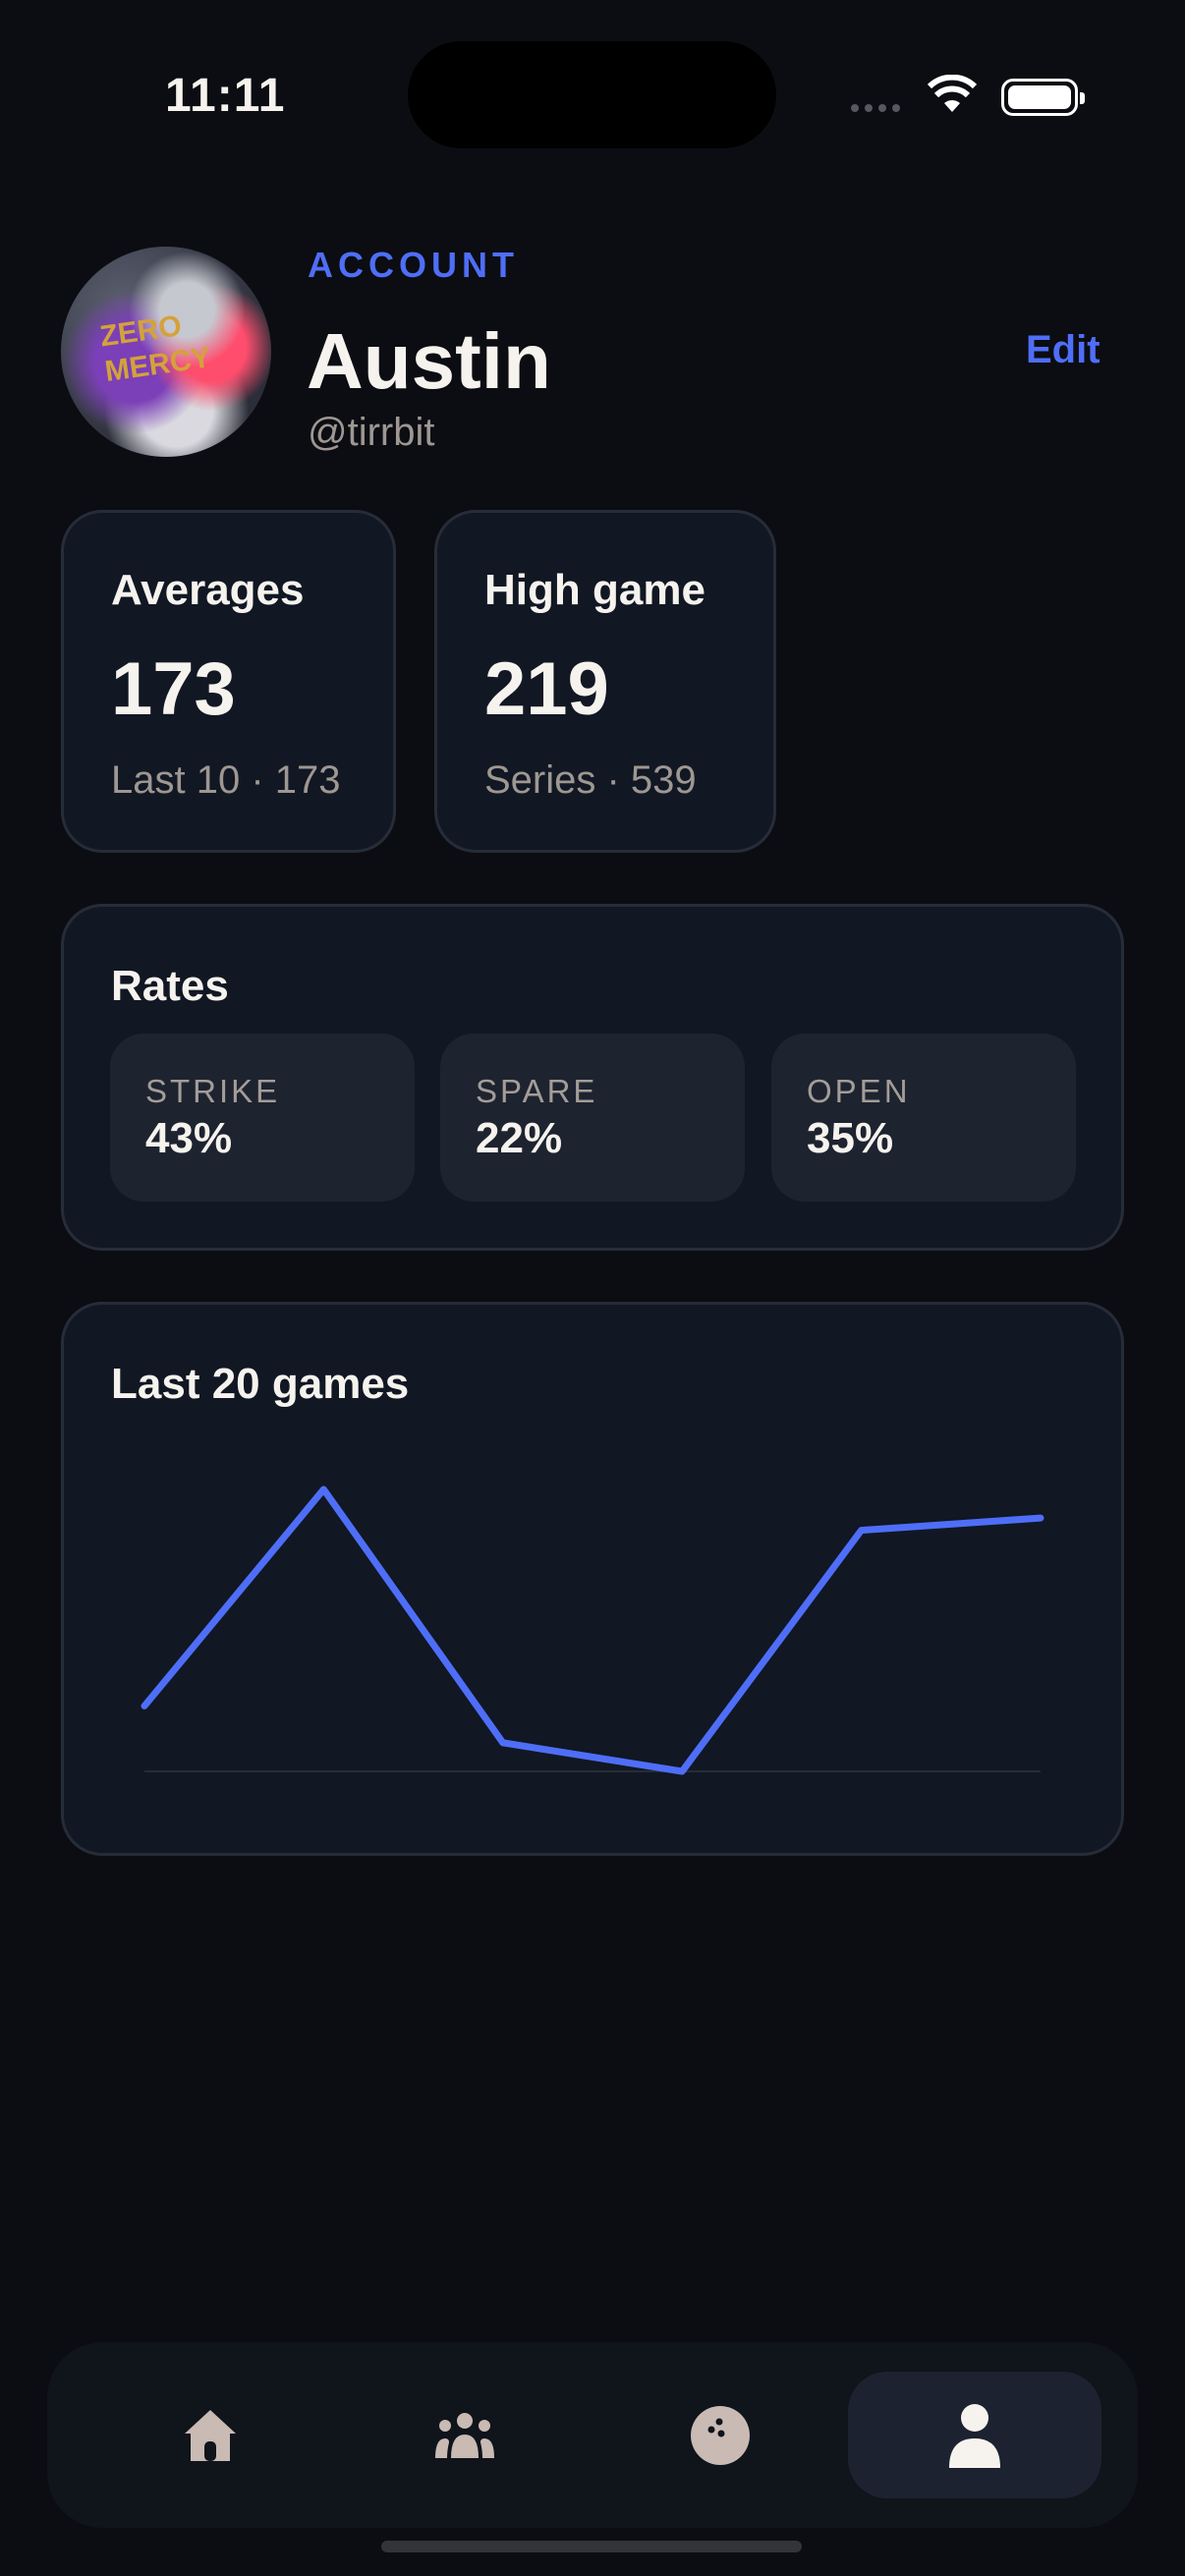 This screenshot has height=2576, width=1185. What do you see at coordinates (953, 93) in the screenshot?
I see `wifi-icon` at bounding box center [953, 93].